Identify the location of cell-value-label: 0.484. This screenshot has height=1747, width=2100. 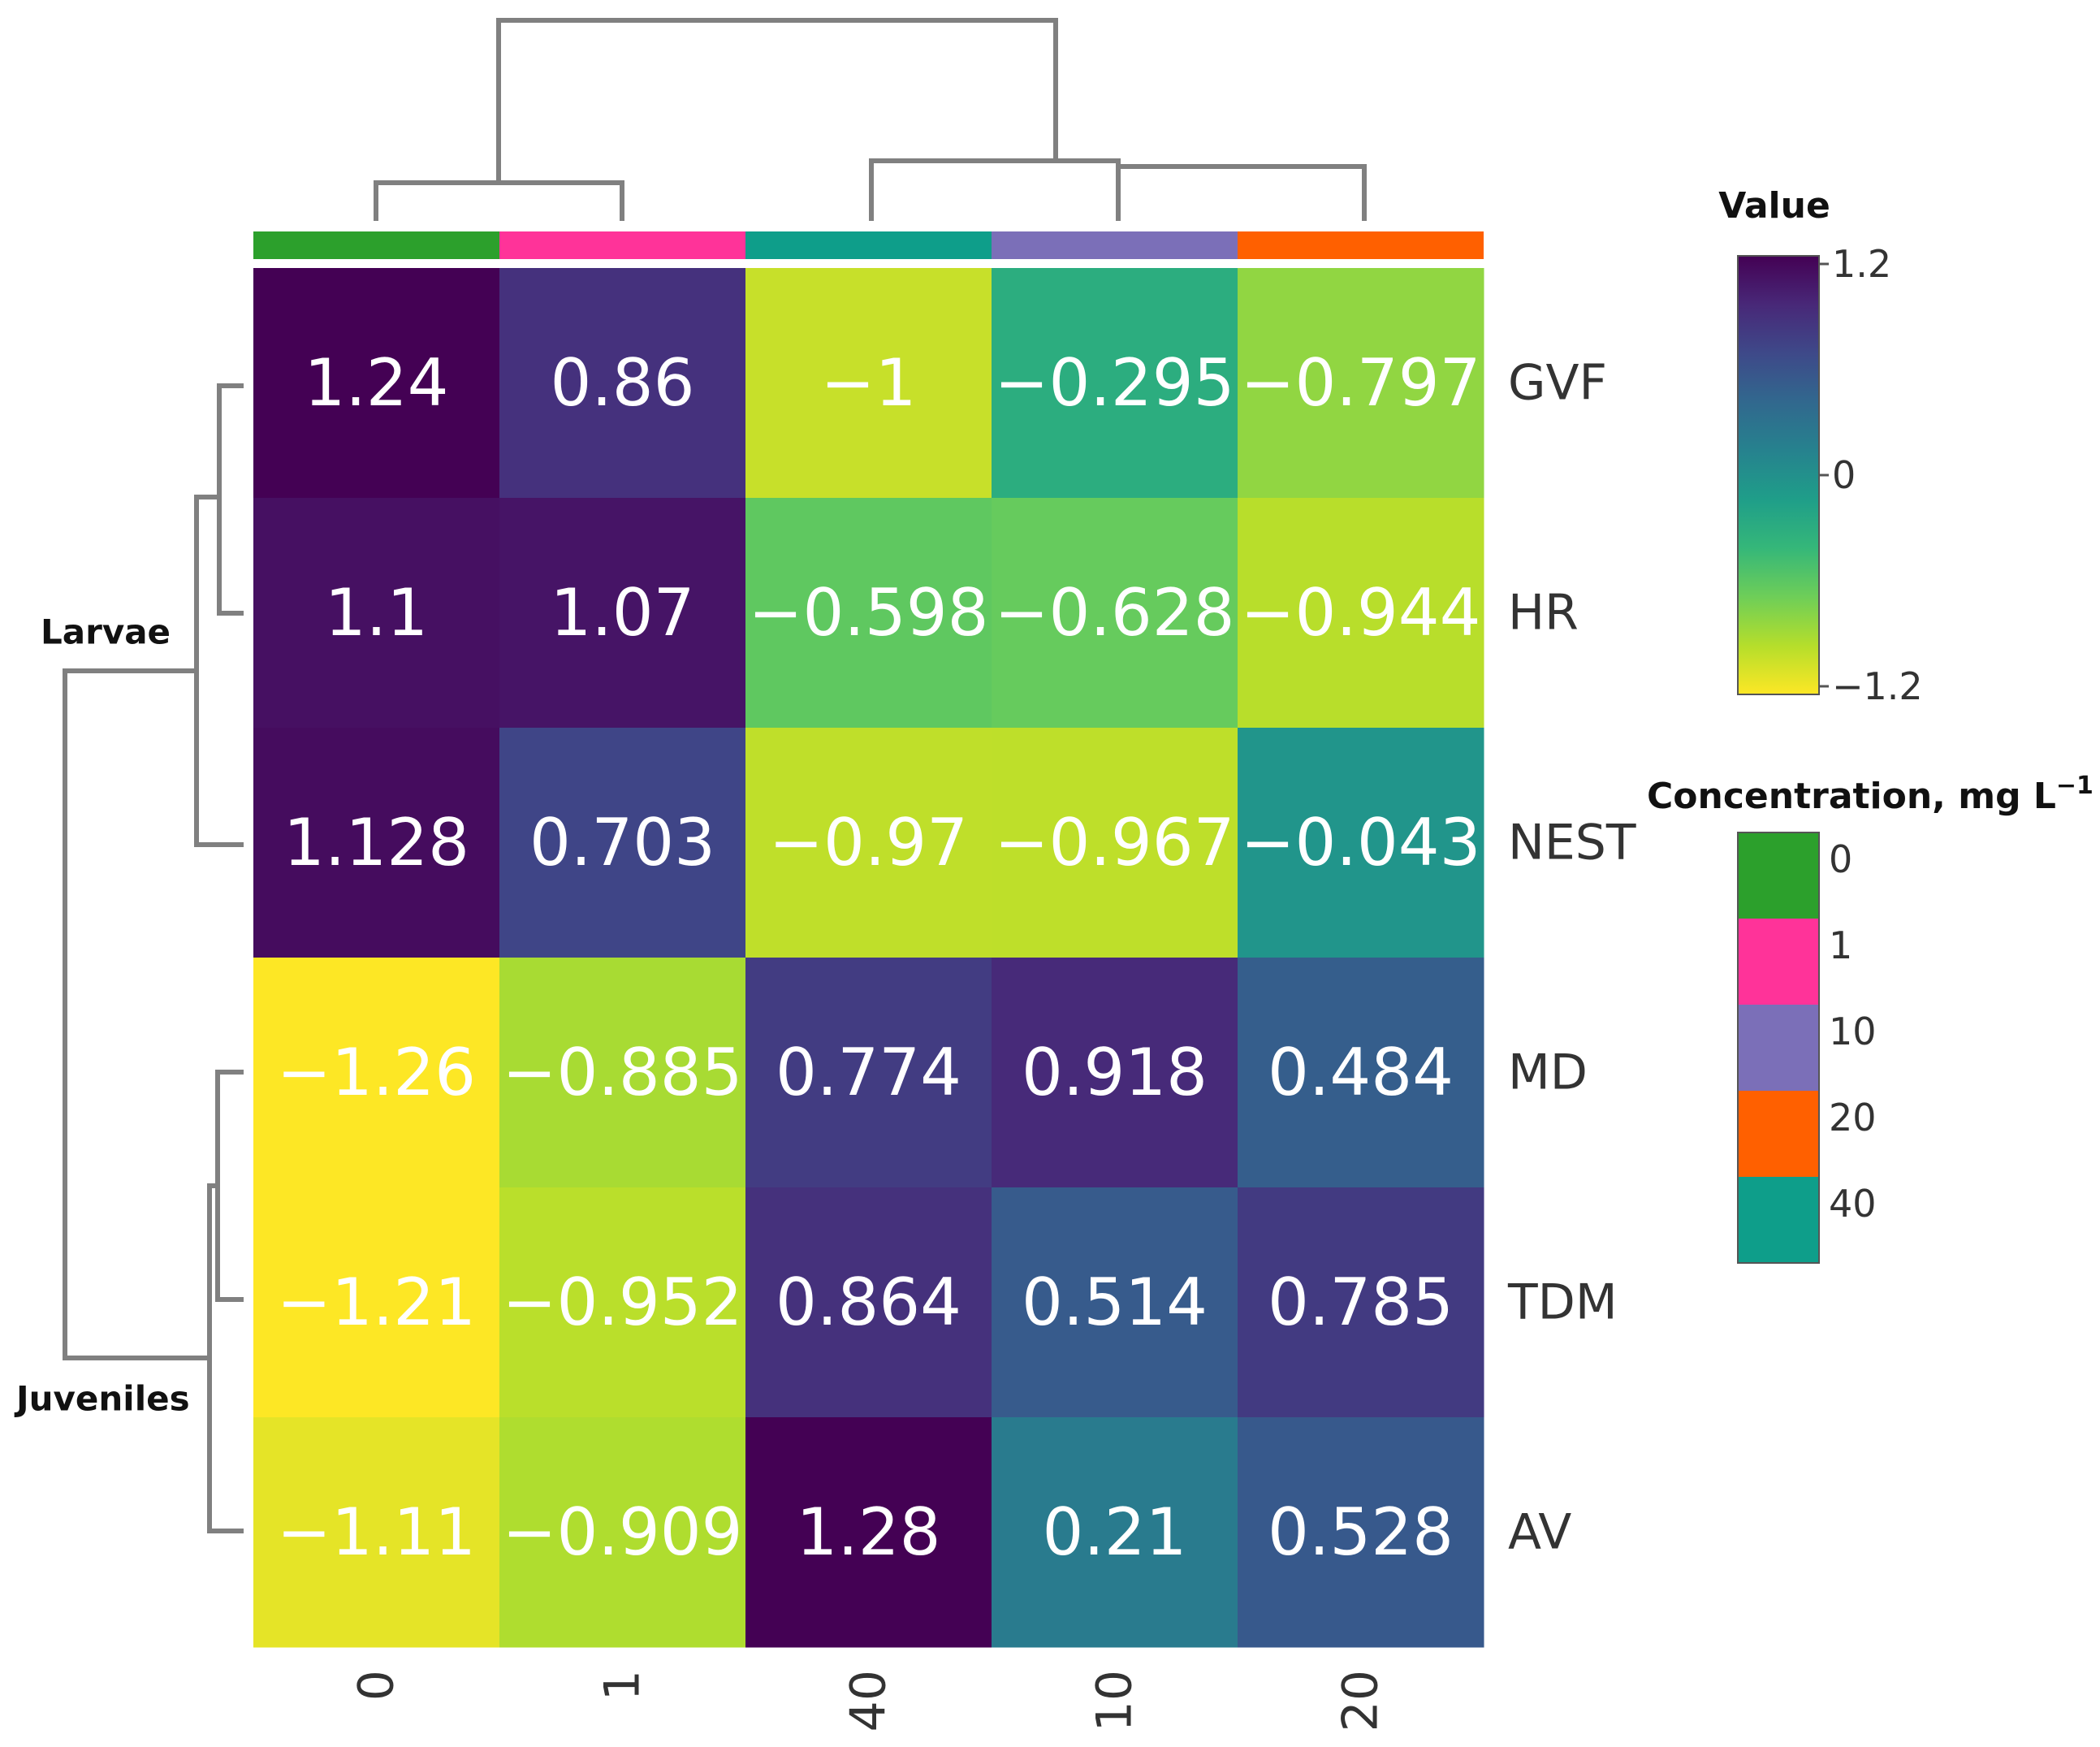
(1361, 1072).